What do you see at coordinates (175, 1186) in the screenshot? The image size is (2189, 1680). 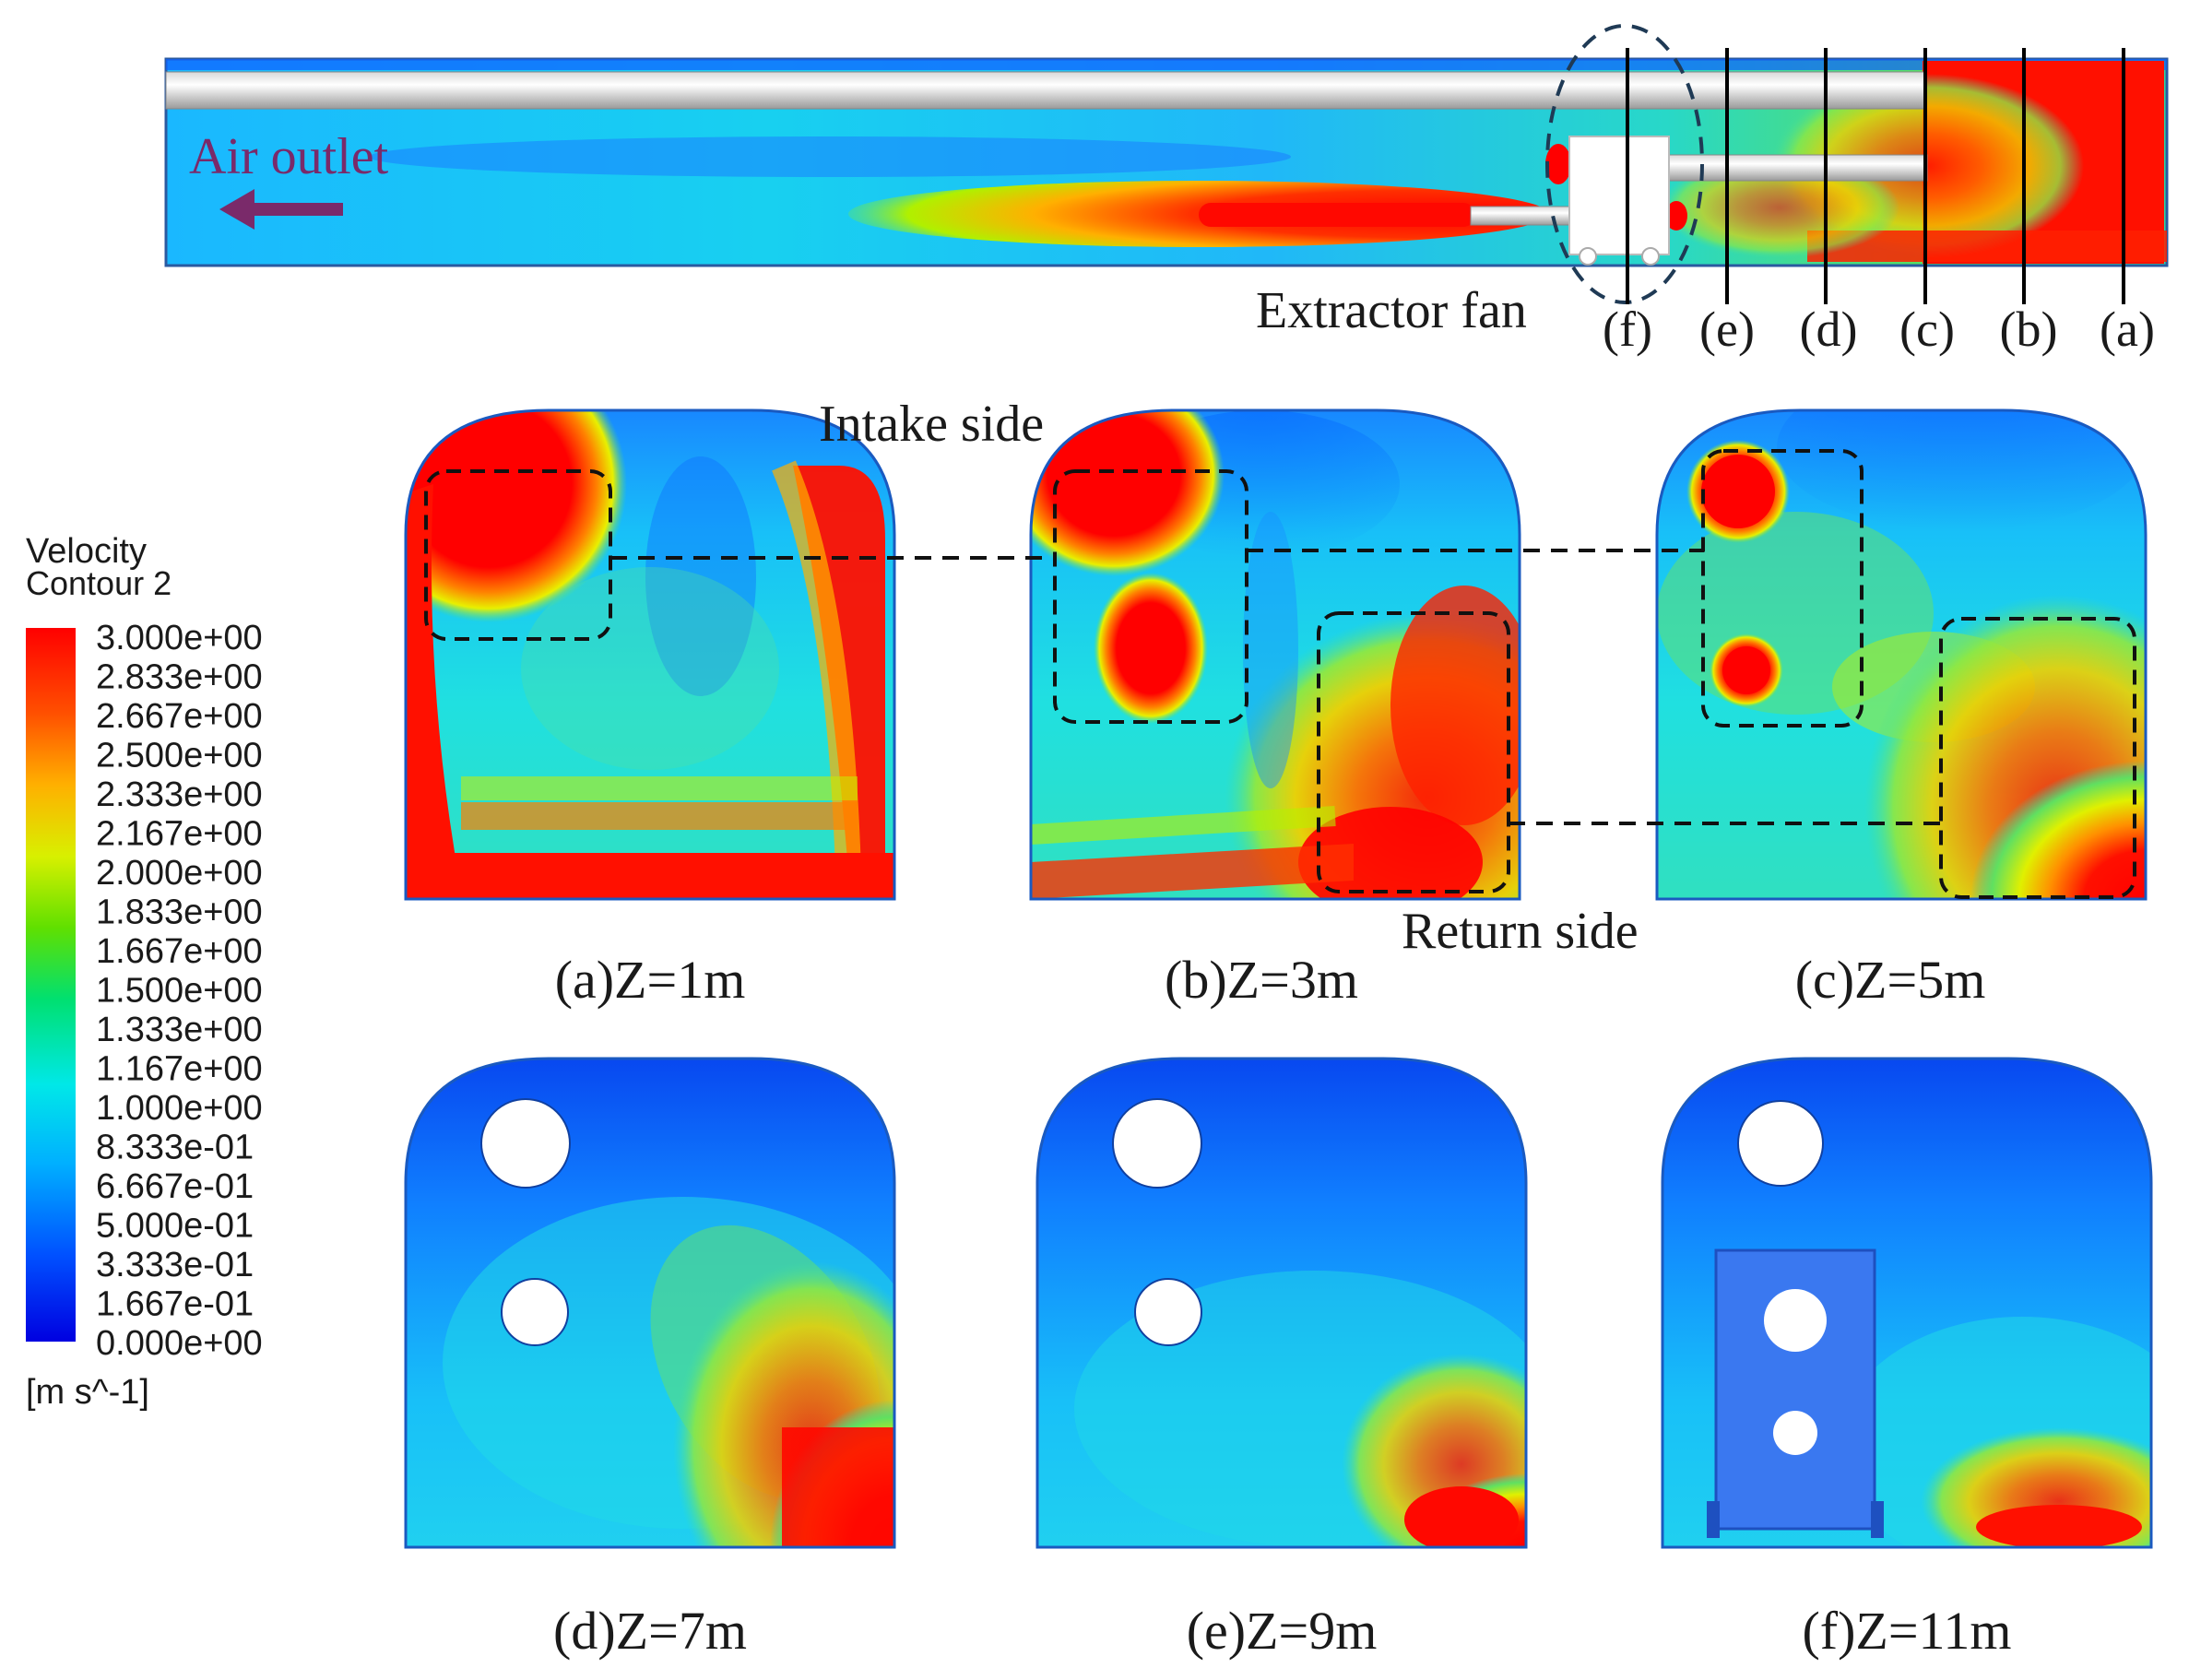 I see `legend-tick-label: 6.667e-01` at bounding box center [175, 1186].